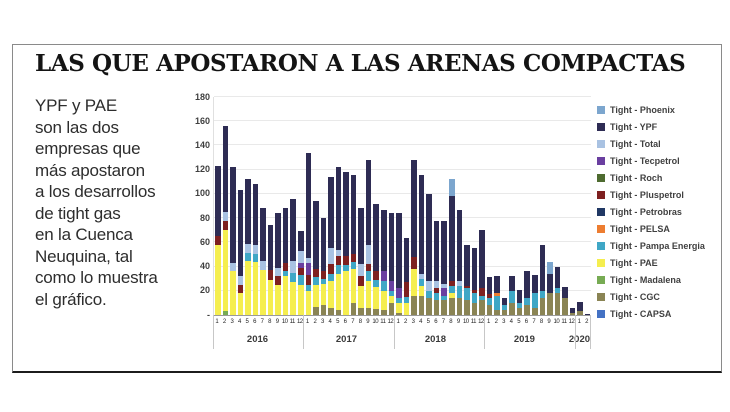 This screenshot has width=730, height=412. I want to click on y-tick-label: 40, so click(204, 266).